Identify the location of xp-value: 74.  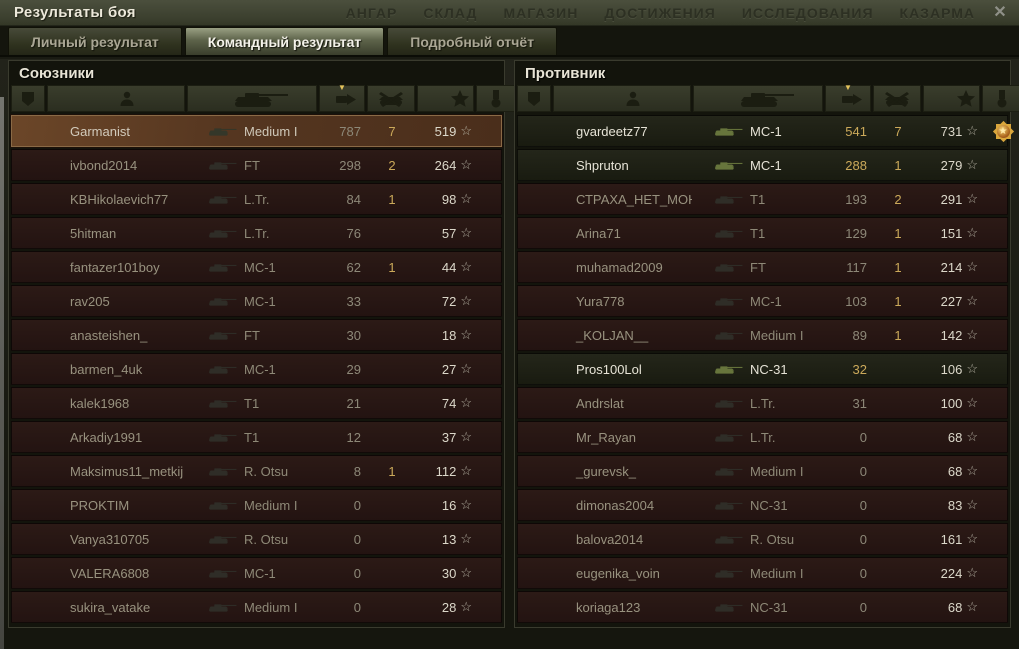
(449, 403).